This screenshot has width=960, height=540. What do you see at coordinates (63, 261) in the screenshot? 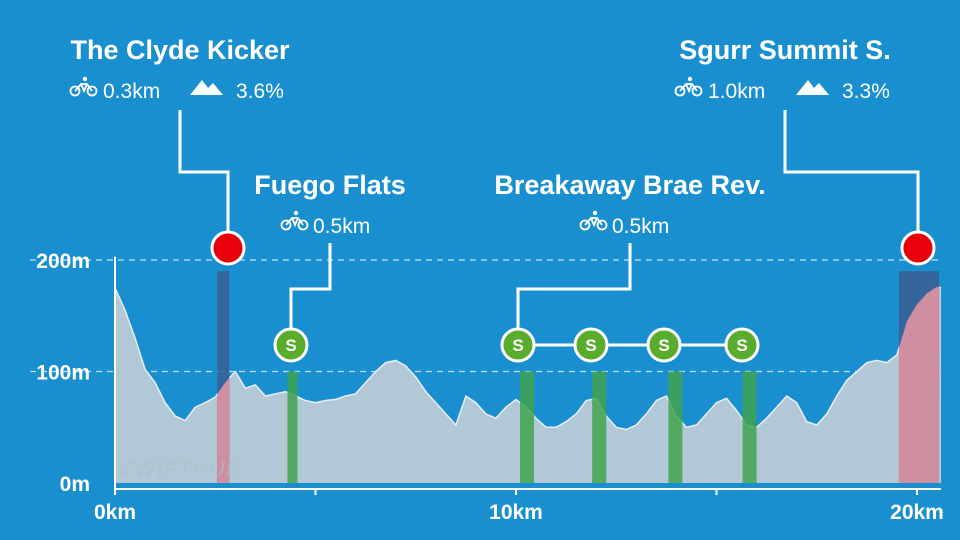
I see `y-tick-label-200: 200m` at bounding box center [63, 261].